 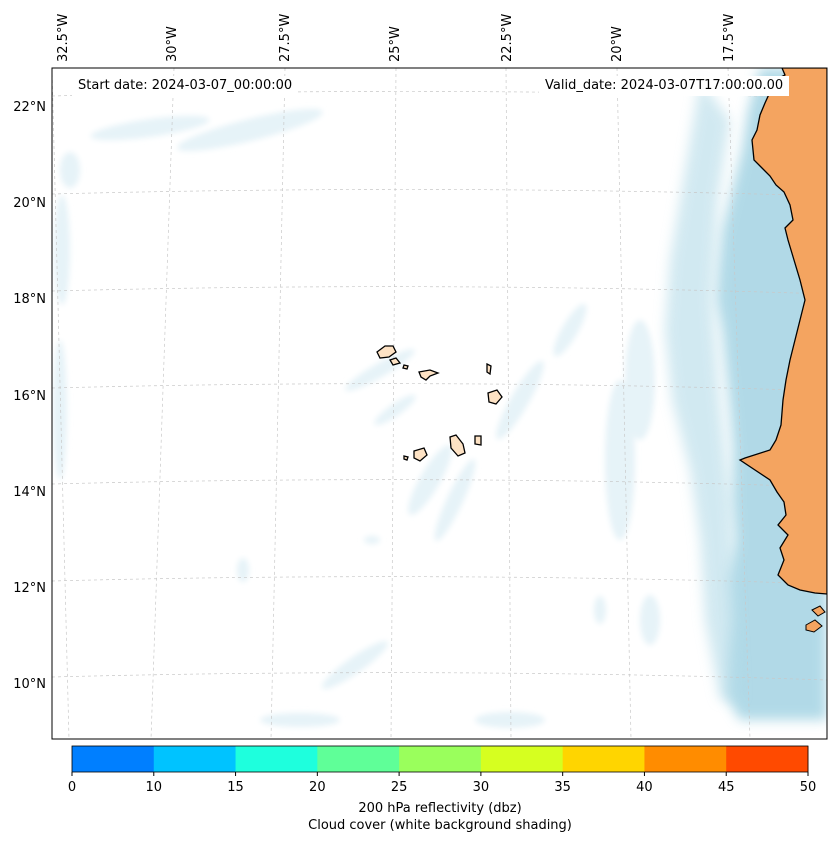 What do you see at coordinates (440, 808) in the screenshot?
I see `colorbar-label-variable: 200 hPa reflectivity (dbz)` at bounding box center [440, 808].